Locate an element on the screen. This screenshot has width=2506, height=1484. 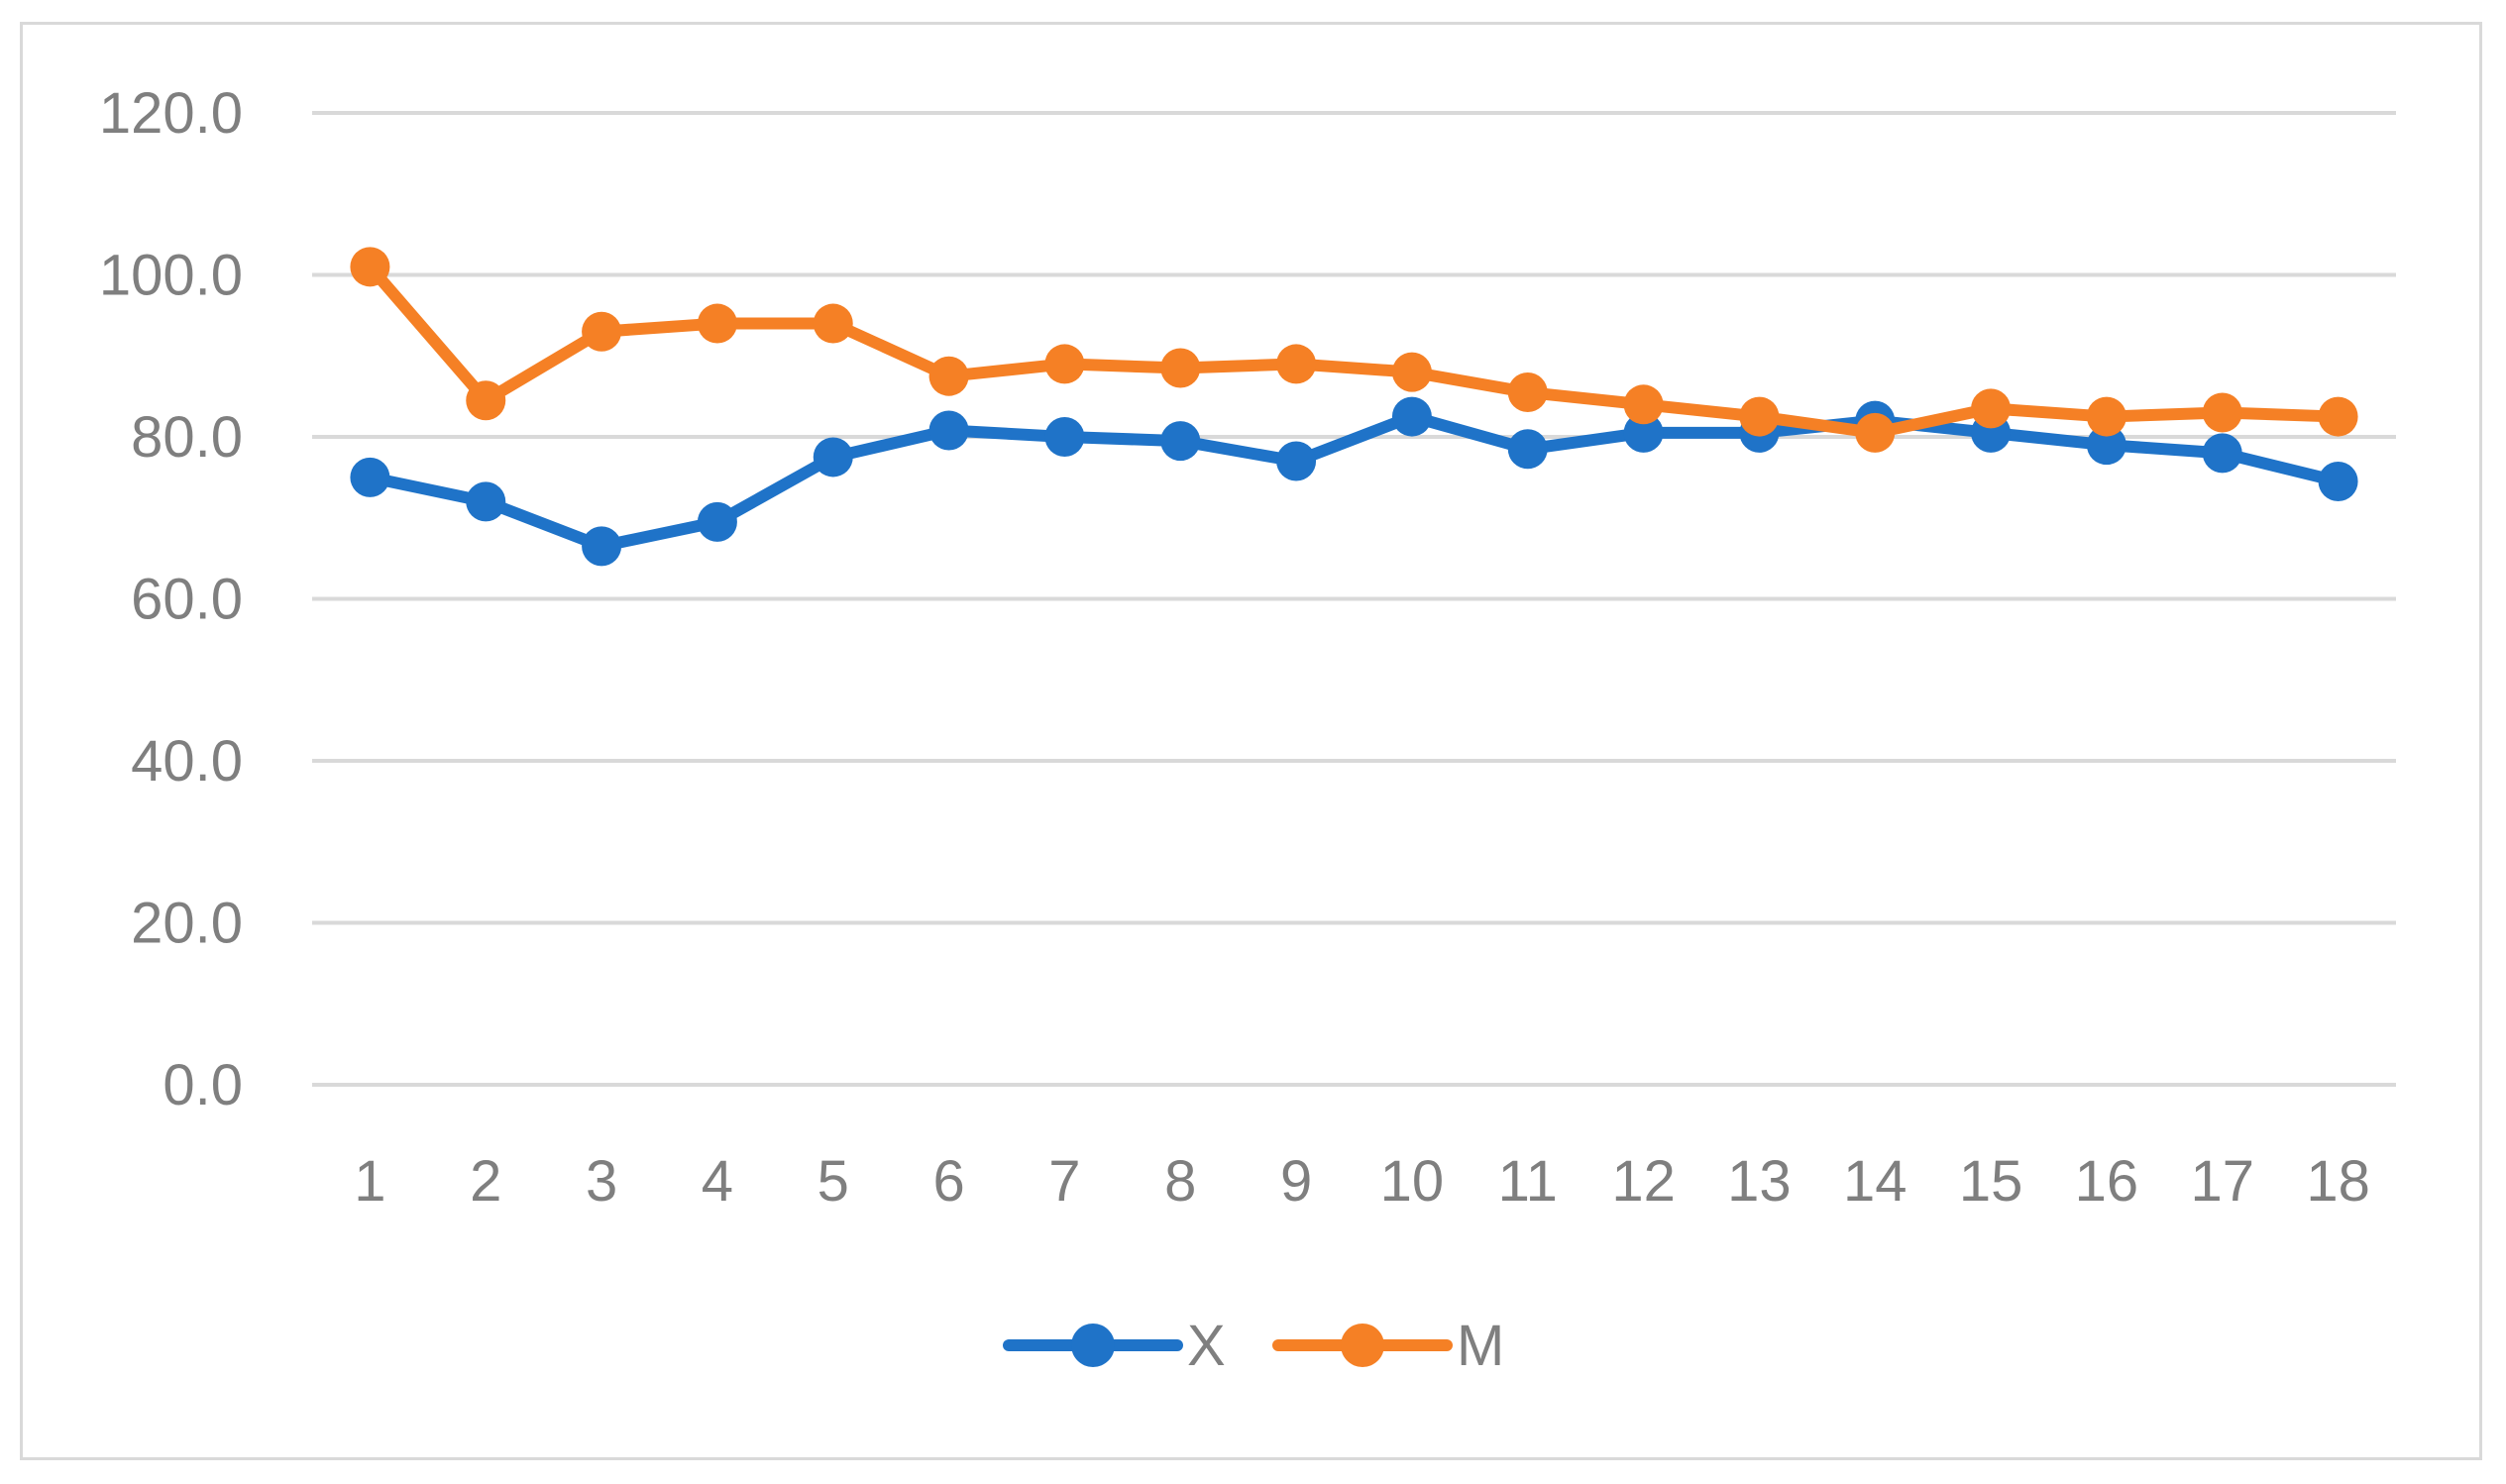
x-tick-label: 6 is located at coordinates (948, 1181).